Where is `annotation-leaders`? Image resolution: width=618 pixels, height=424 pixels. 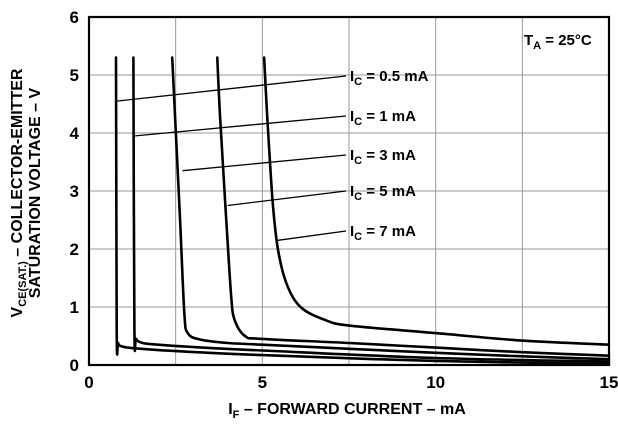
annotation-leaders is located at coordinates (231, 158).